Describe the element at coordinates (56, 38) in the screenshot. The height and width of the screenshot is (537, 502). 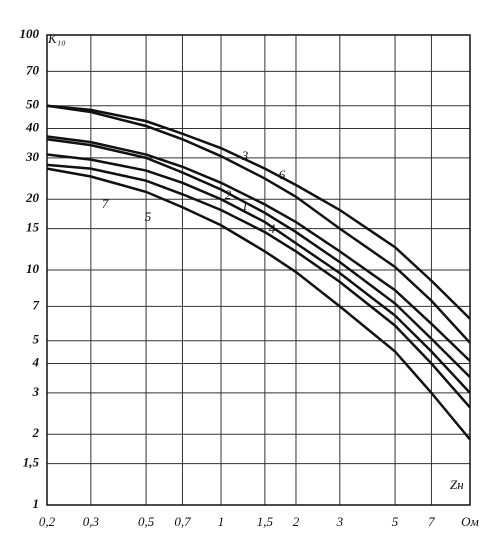
I see `y-axis-label: K₁₀` at that location.